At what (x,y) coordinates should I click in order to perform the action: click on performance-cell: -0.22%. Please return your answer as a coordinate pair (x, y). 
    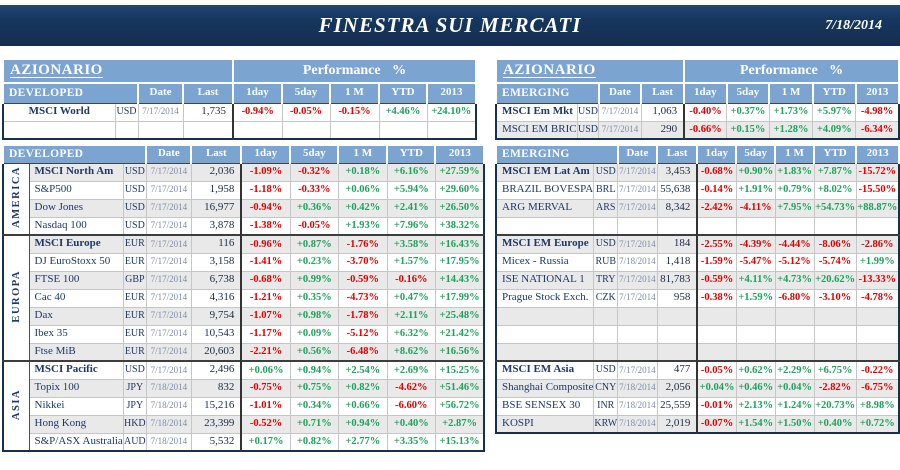
    Looking at the image, I should click on (877, 370).